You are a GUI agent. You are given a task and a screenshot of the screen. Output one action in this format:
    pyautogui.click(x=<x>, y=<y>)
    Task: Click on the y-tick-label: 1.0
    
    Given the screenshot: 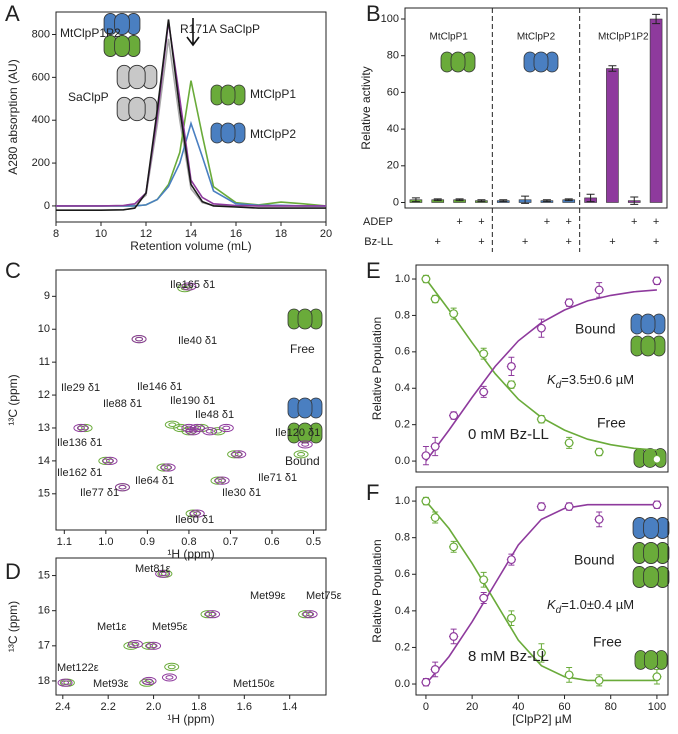 What is the action you would take?
    pyautogui.click(x=402, y=501)
    